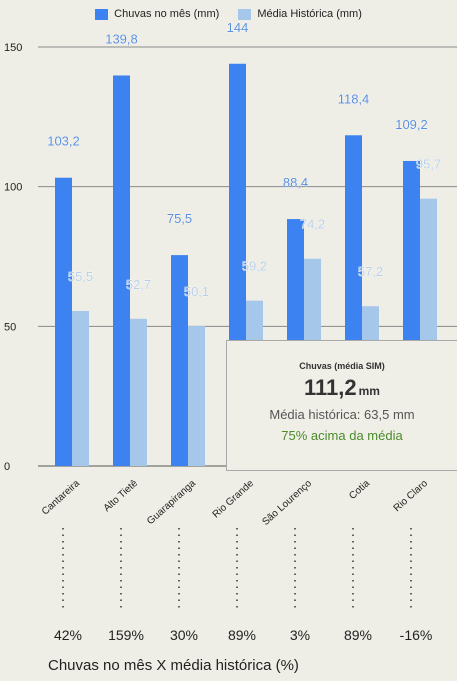  I want to click on bar-value-label: 55,5, so click(80, 276).